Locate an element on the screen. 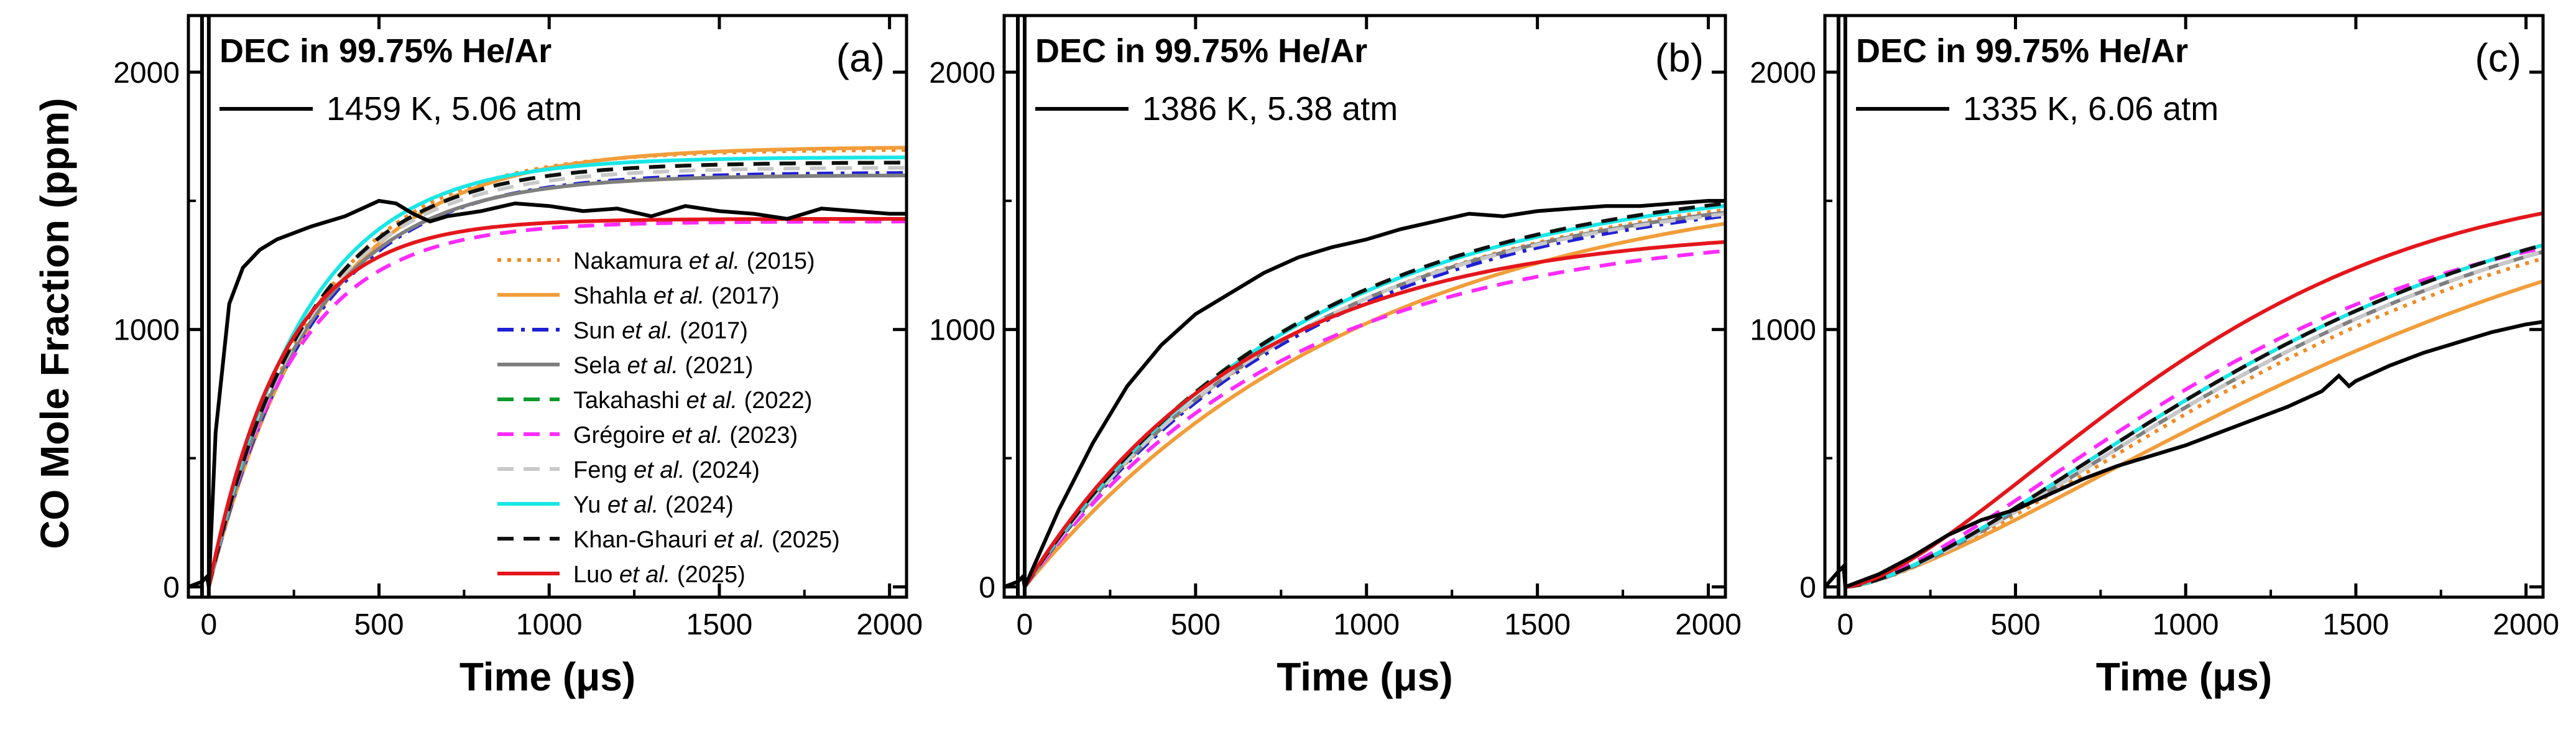  series-line-takahashi is located at coordinates (1374, 395).